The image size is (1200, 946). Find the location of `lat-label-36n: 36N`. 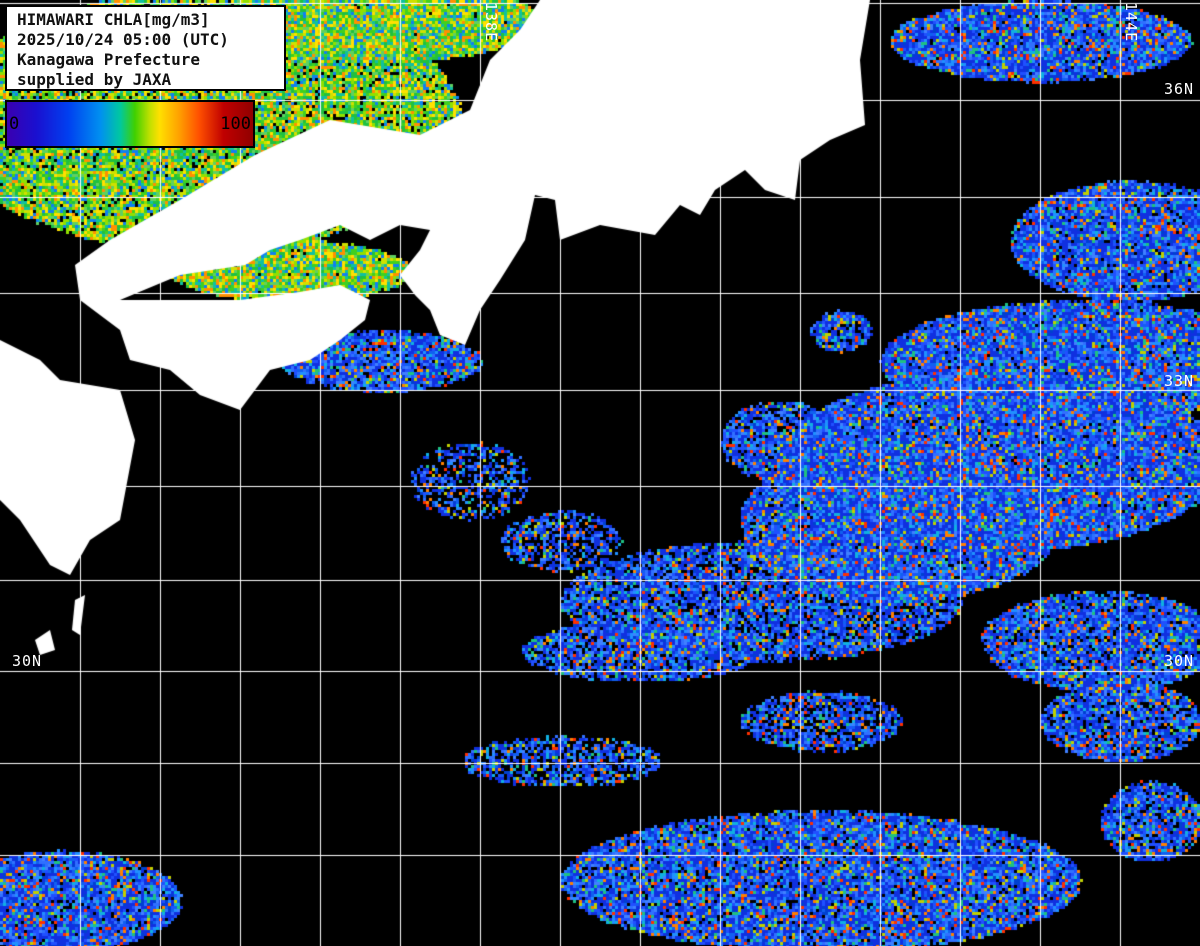

lat-label-36n: 36N is located at coordinates (1179, 89).